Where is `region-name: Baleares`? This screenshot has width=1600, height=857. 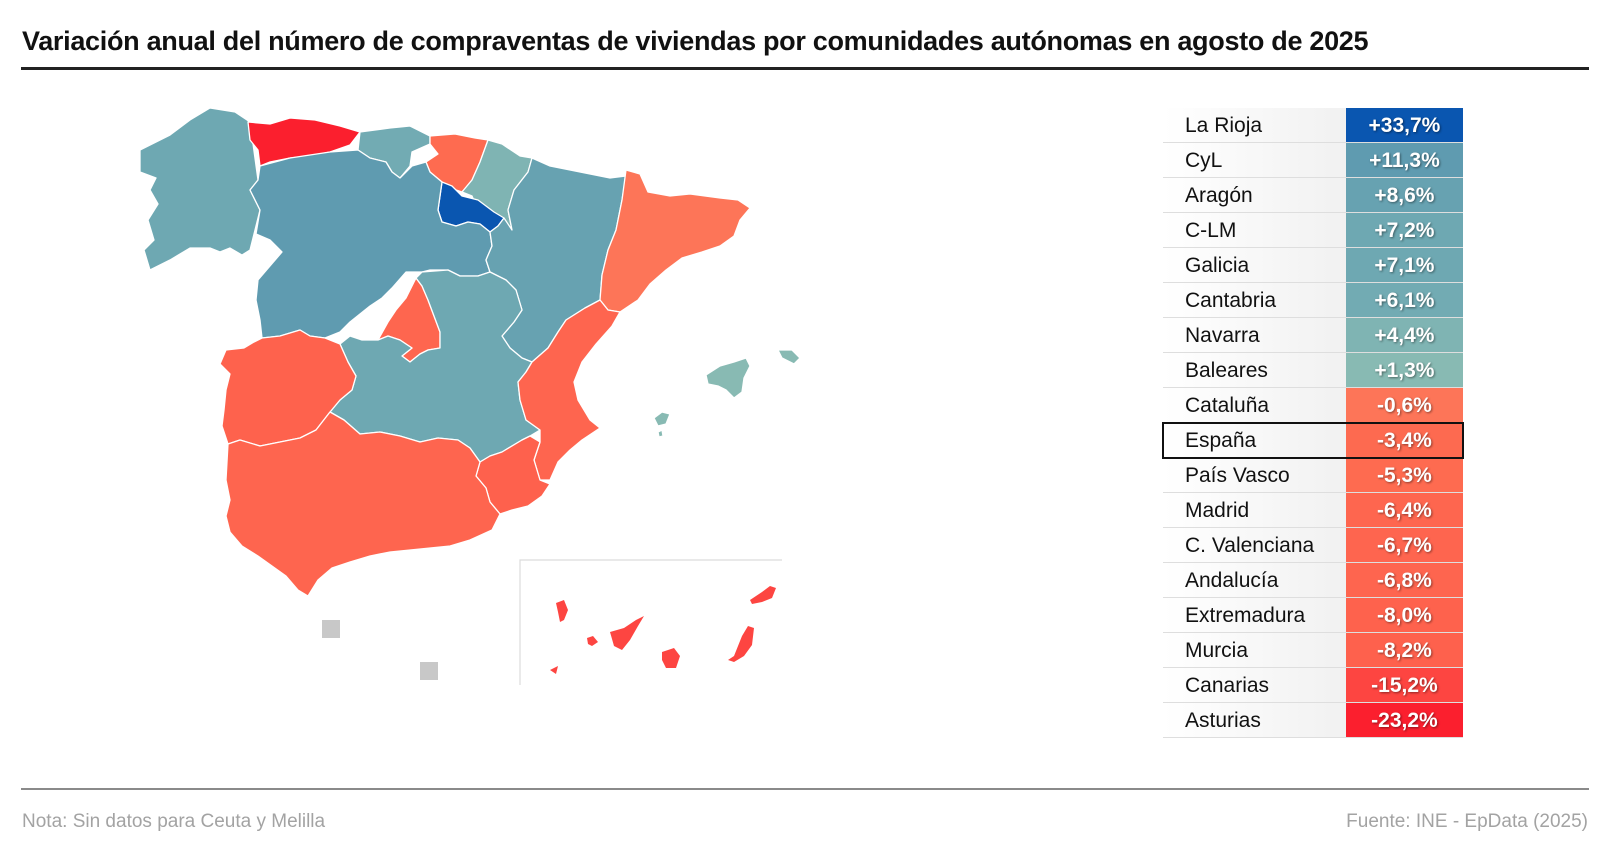 region-name: Baleares is located at coordinates (1254, 370).